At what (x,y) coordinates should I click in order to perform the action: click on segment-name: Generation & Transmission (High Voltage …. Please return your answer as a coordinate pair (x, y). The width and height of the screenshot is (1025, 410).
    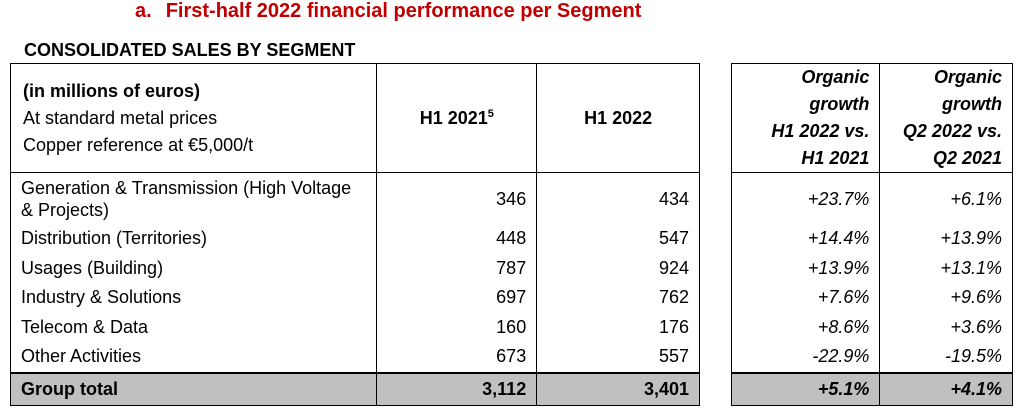
    Looking at the image, I should click on (193, 198).